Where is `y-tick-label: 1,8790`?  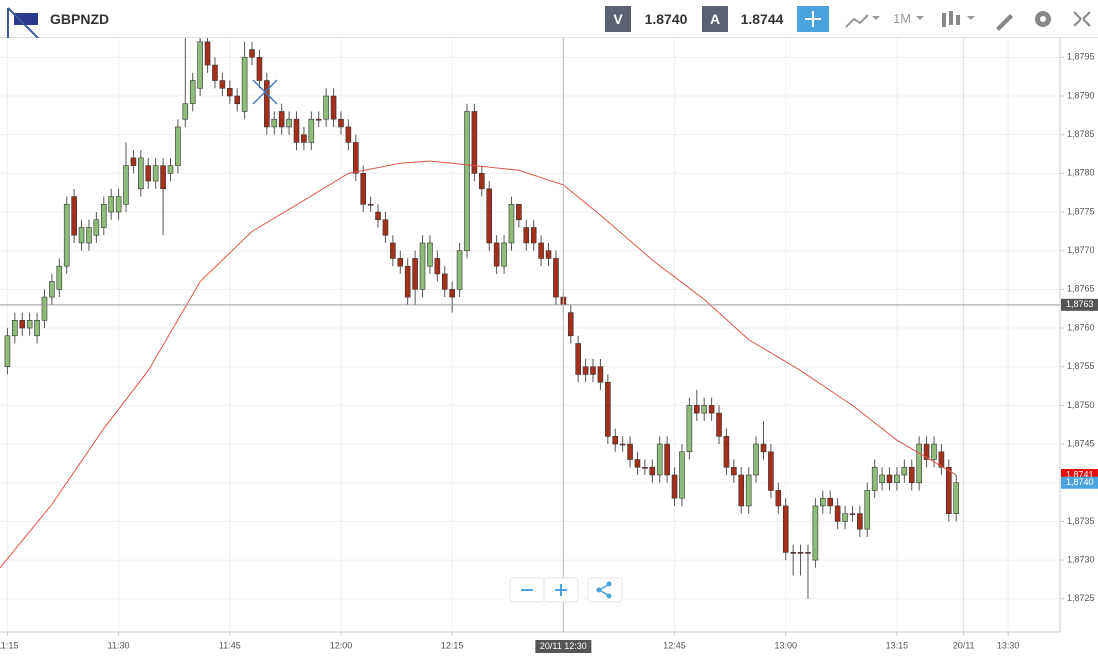
y-tick-label: 1,8790 is located at coordinates (1081, 95).